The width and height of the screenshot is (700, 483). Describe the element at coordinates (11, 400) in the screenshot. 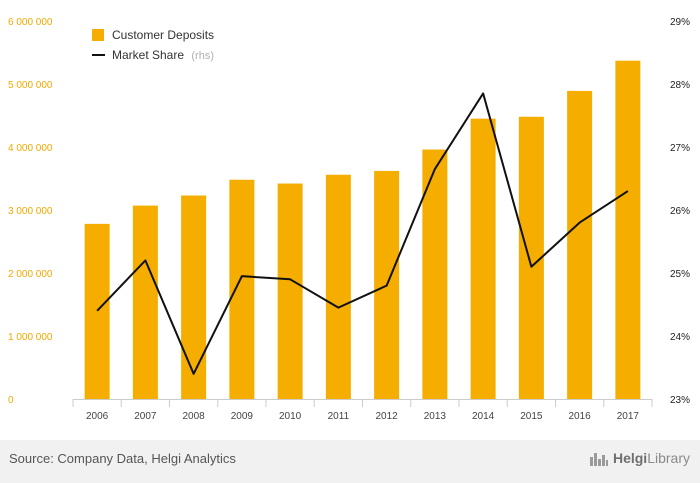

I see `left-tick-label: 0` at that location.